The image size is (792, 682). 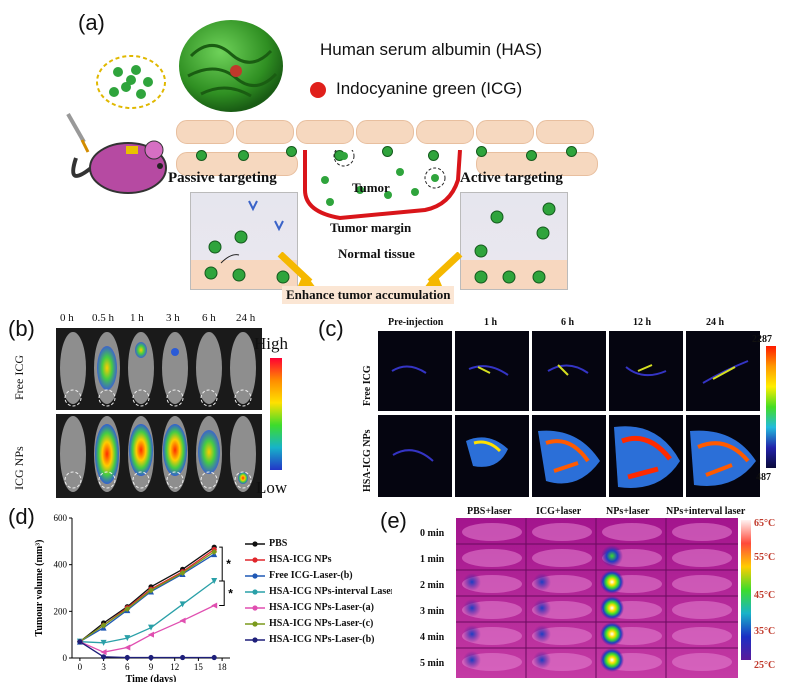 I want to click on tumor-region, so click(x=382, y=185).